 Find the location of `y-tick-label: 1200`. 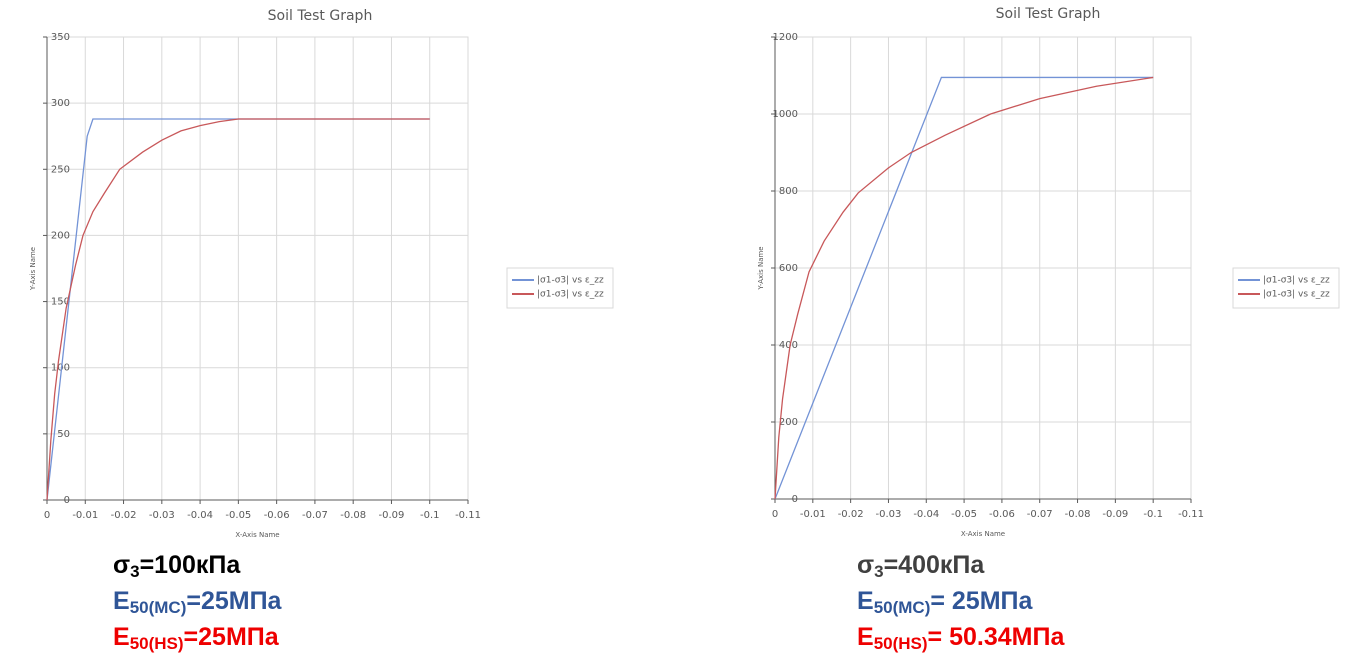

y-tick-label: 1200 is located at coordinates (785, 37).